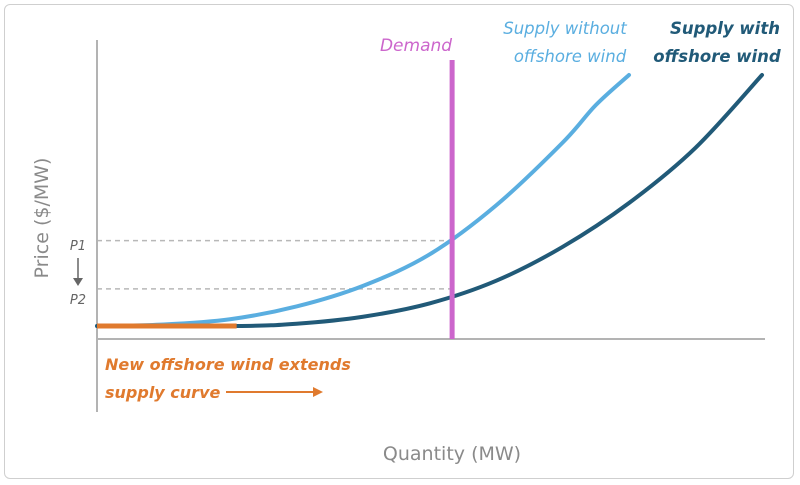 This screenshot has height=485, width=800. What do you see at coordinates (78, 300) in the screenshot?
I see `p2-label: P2` at bounding box center [78, 300].